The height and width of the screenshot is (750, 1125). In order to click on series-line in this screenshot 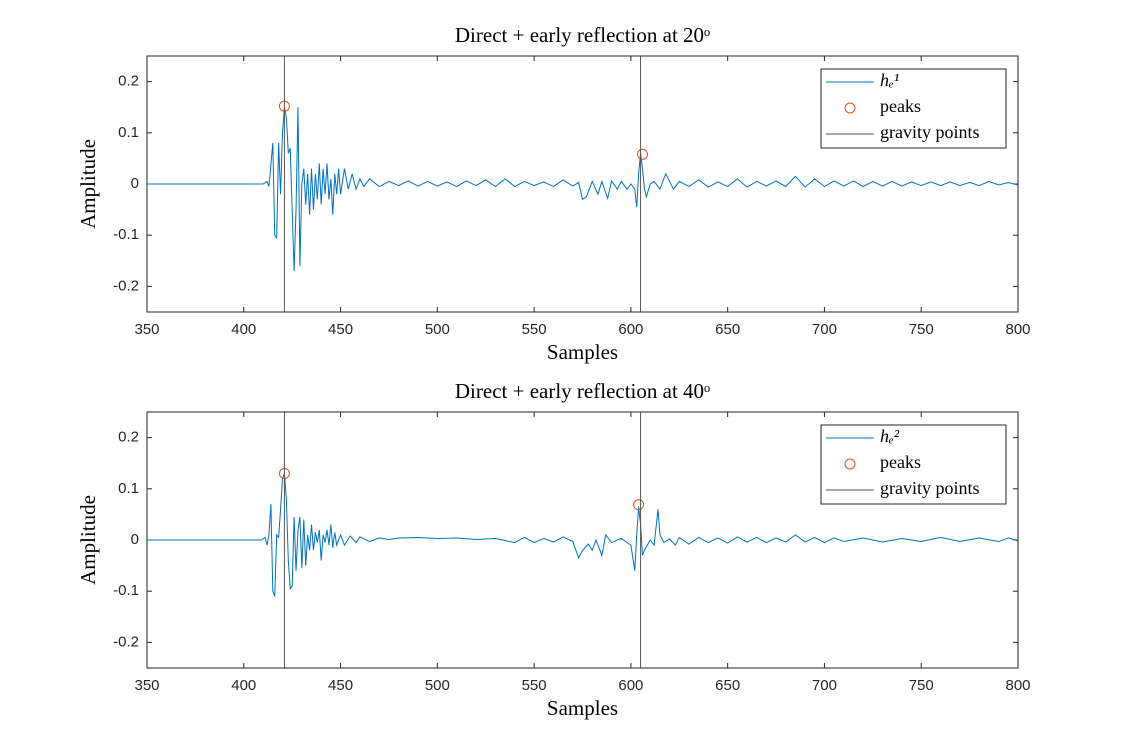, I will do `click(582, 535)`.